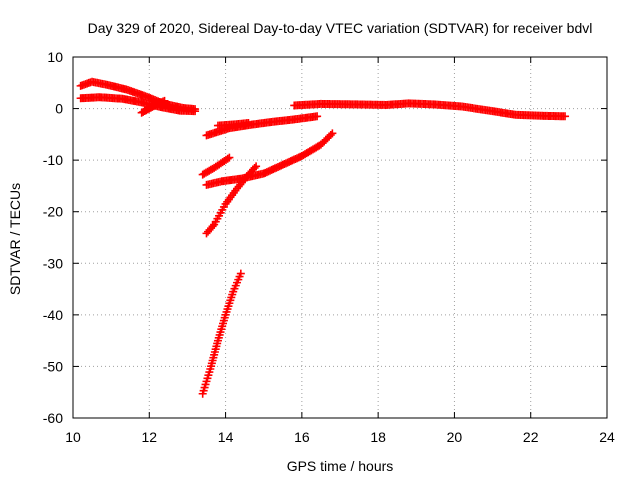  Describe the element at coordinates (430, 110) in the screenshot. I see `series-arc4-long` at that location.